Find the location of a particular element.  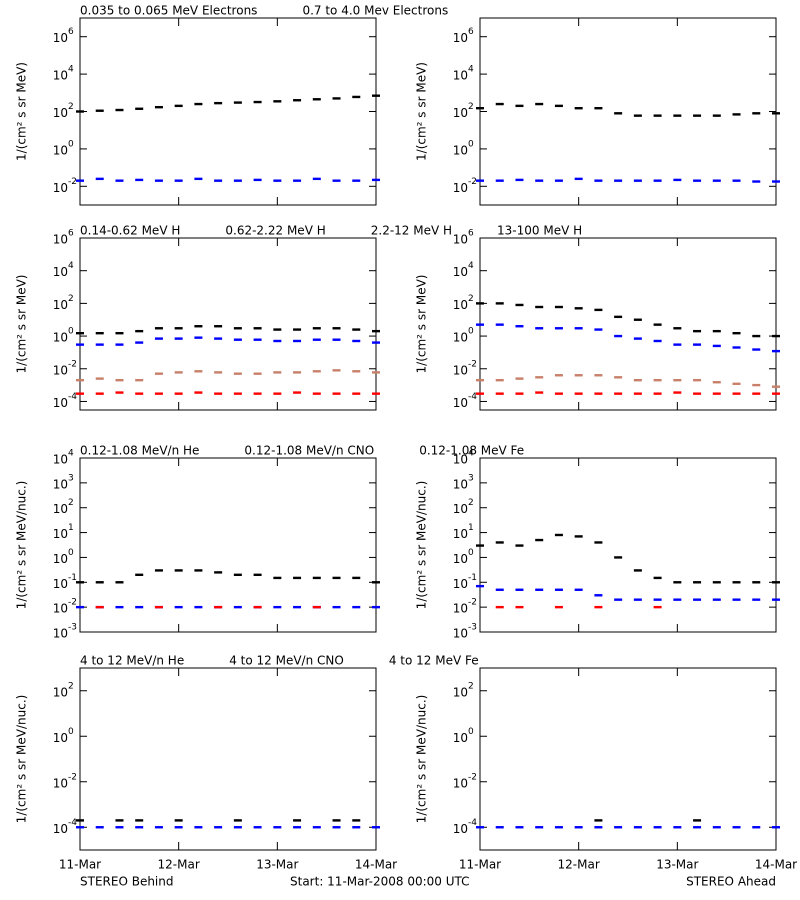

y-axis-title: 1/(cm² s sr MeV) is located at coordinates (422, 111).